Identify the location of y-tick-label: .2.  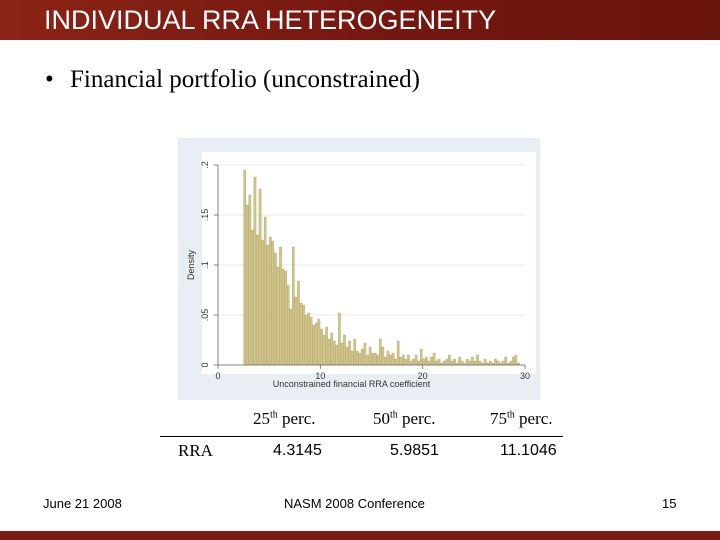
(205, 165).